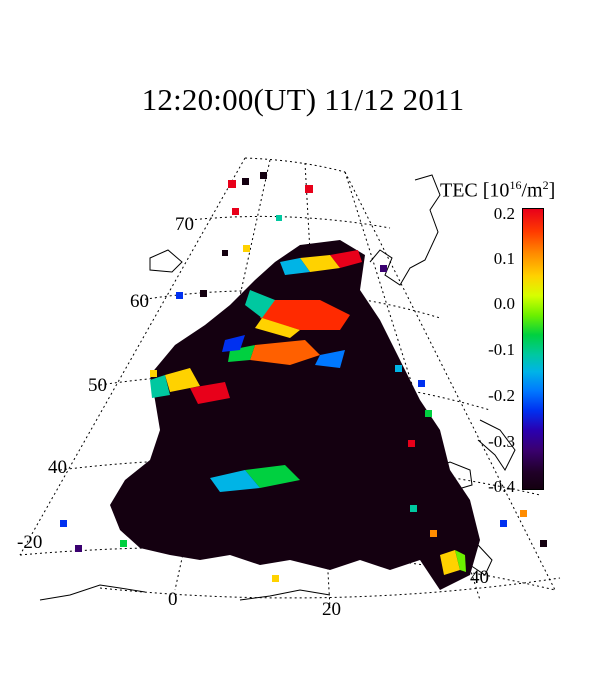  Describe the element at coordinates (501, 395) in the screenshot. I see `colorbar-tick: -0.2` at that location.